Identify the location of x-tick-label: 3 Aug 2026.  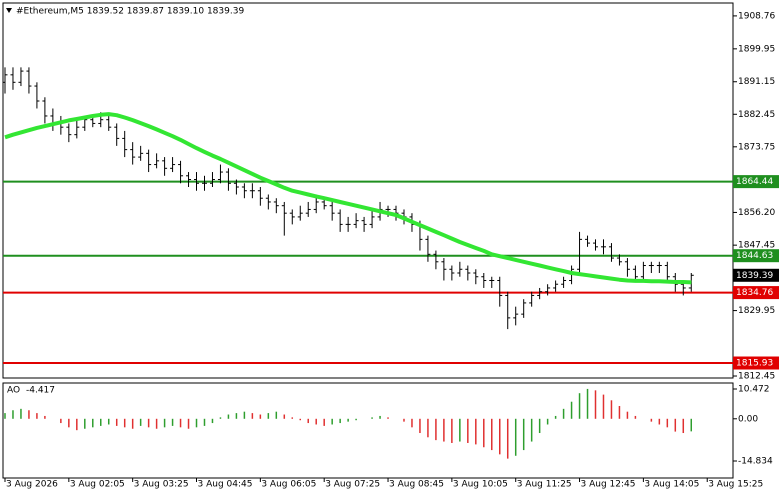
(32, 484).